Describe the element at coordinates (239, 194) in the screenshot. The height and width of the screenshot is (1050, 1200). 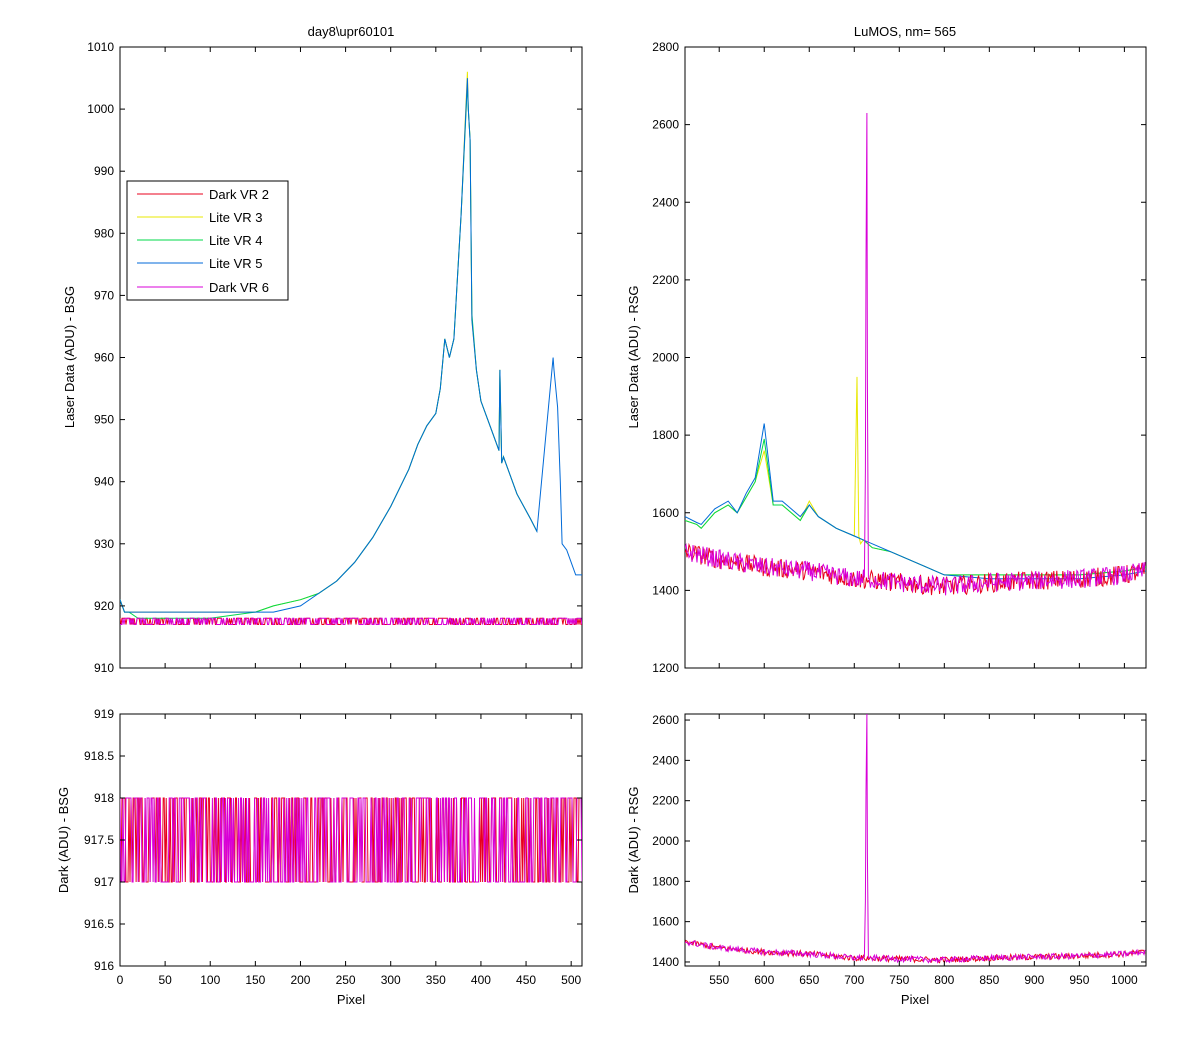
I see `legend-label: Dark VR 2` at that location.